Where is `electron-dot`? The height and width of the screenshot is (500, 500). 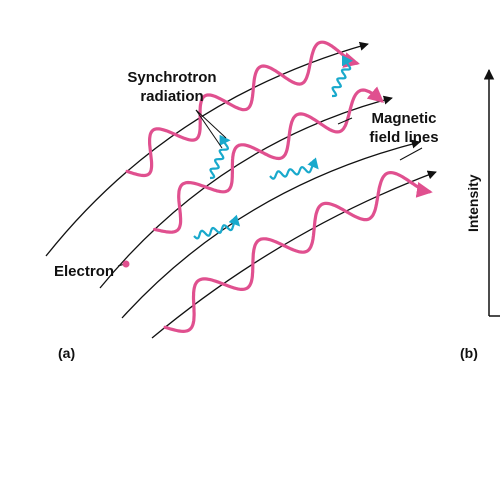 electron-dot is located at coordinates (126, 264).